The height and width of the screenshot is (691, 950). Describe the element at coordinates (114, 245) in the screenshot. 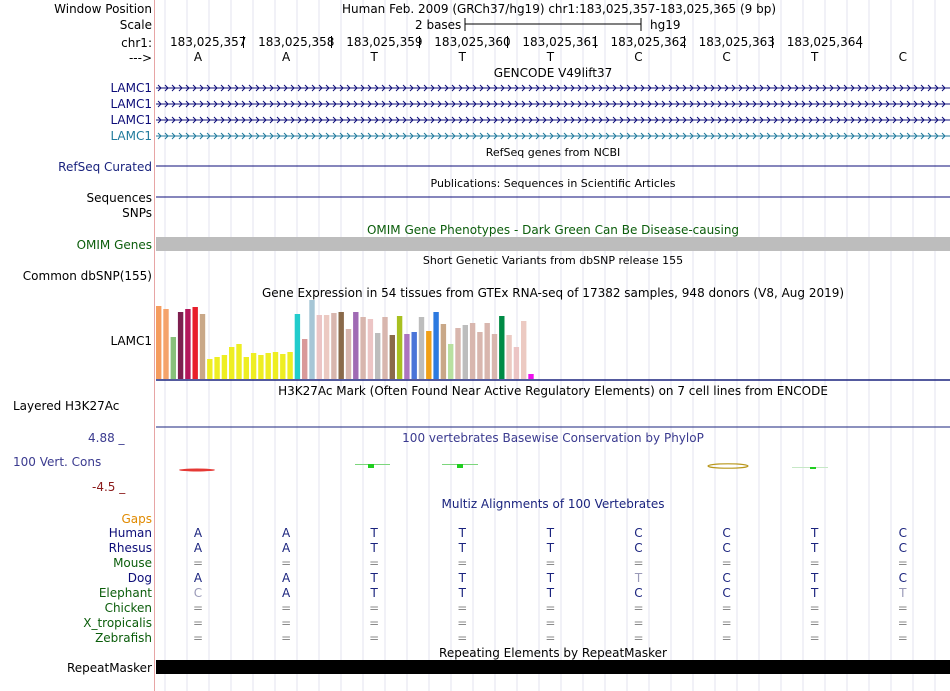

I see `omim-label: OMIM Genes` at that location.